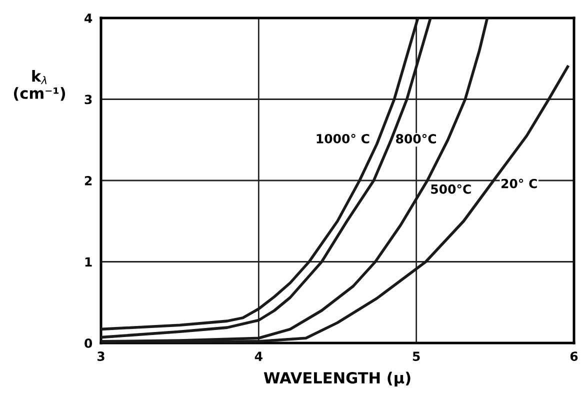 Image resolution: width=585 pixels, height=401 pixels. What do you see at coordinates (337, 379) in the screenshot?
I see `x-axis-title: WAVELENGTH (μ)` at bounding box center [337, 379].